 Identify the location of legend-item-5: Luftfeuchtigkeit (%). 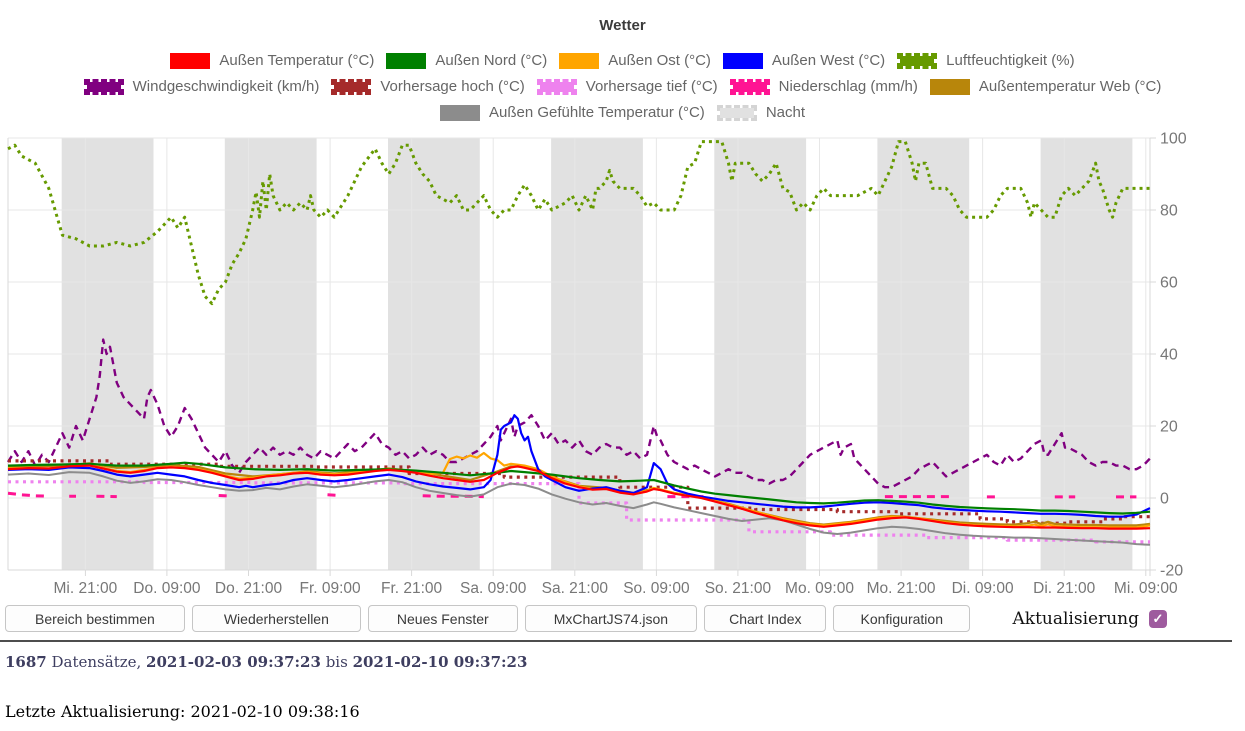
(986, 60).